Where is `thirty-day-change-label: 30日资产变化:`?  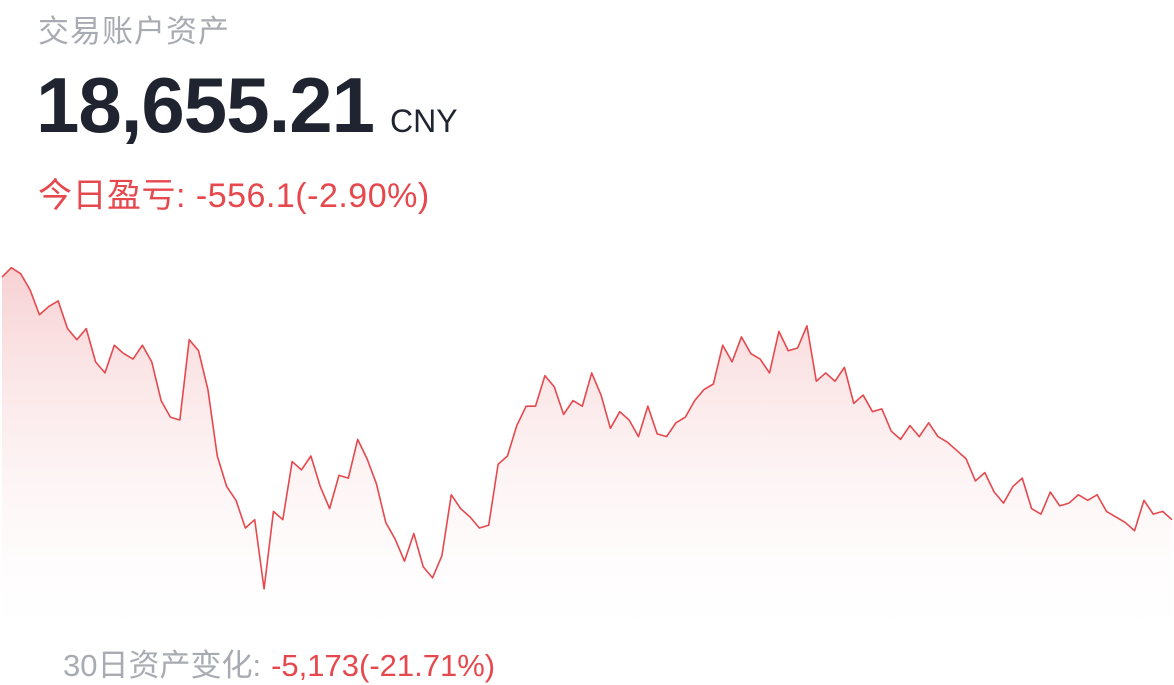 thirty-day-change-label: 30日资产变化: is located at coordinates (162, 665).